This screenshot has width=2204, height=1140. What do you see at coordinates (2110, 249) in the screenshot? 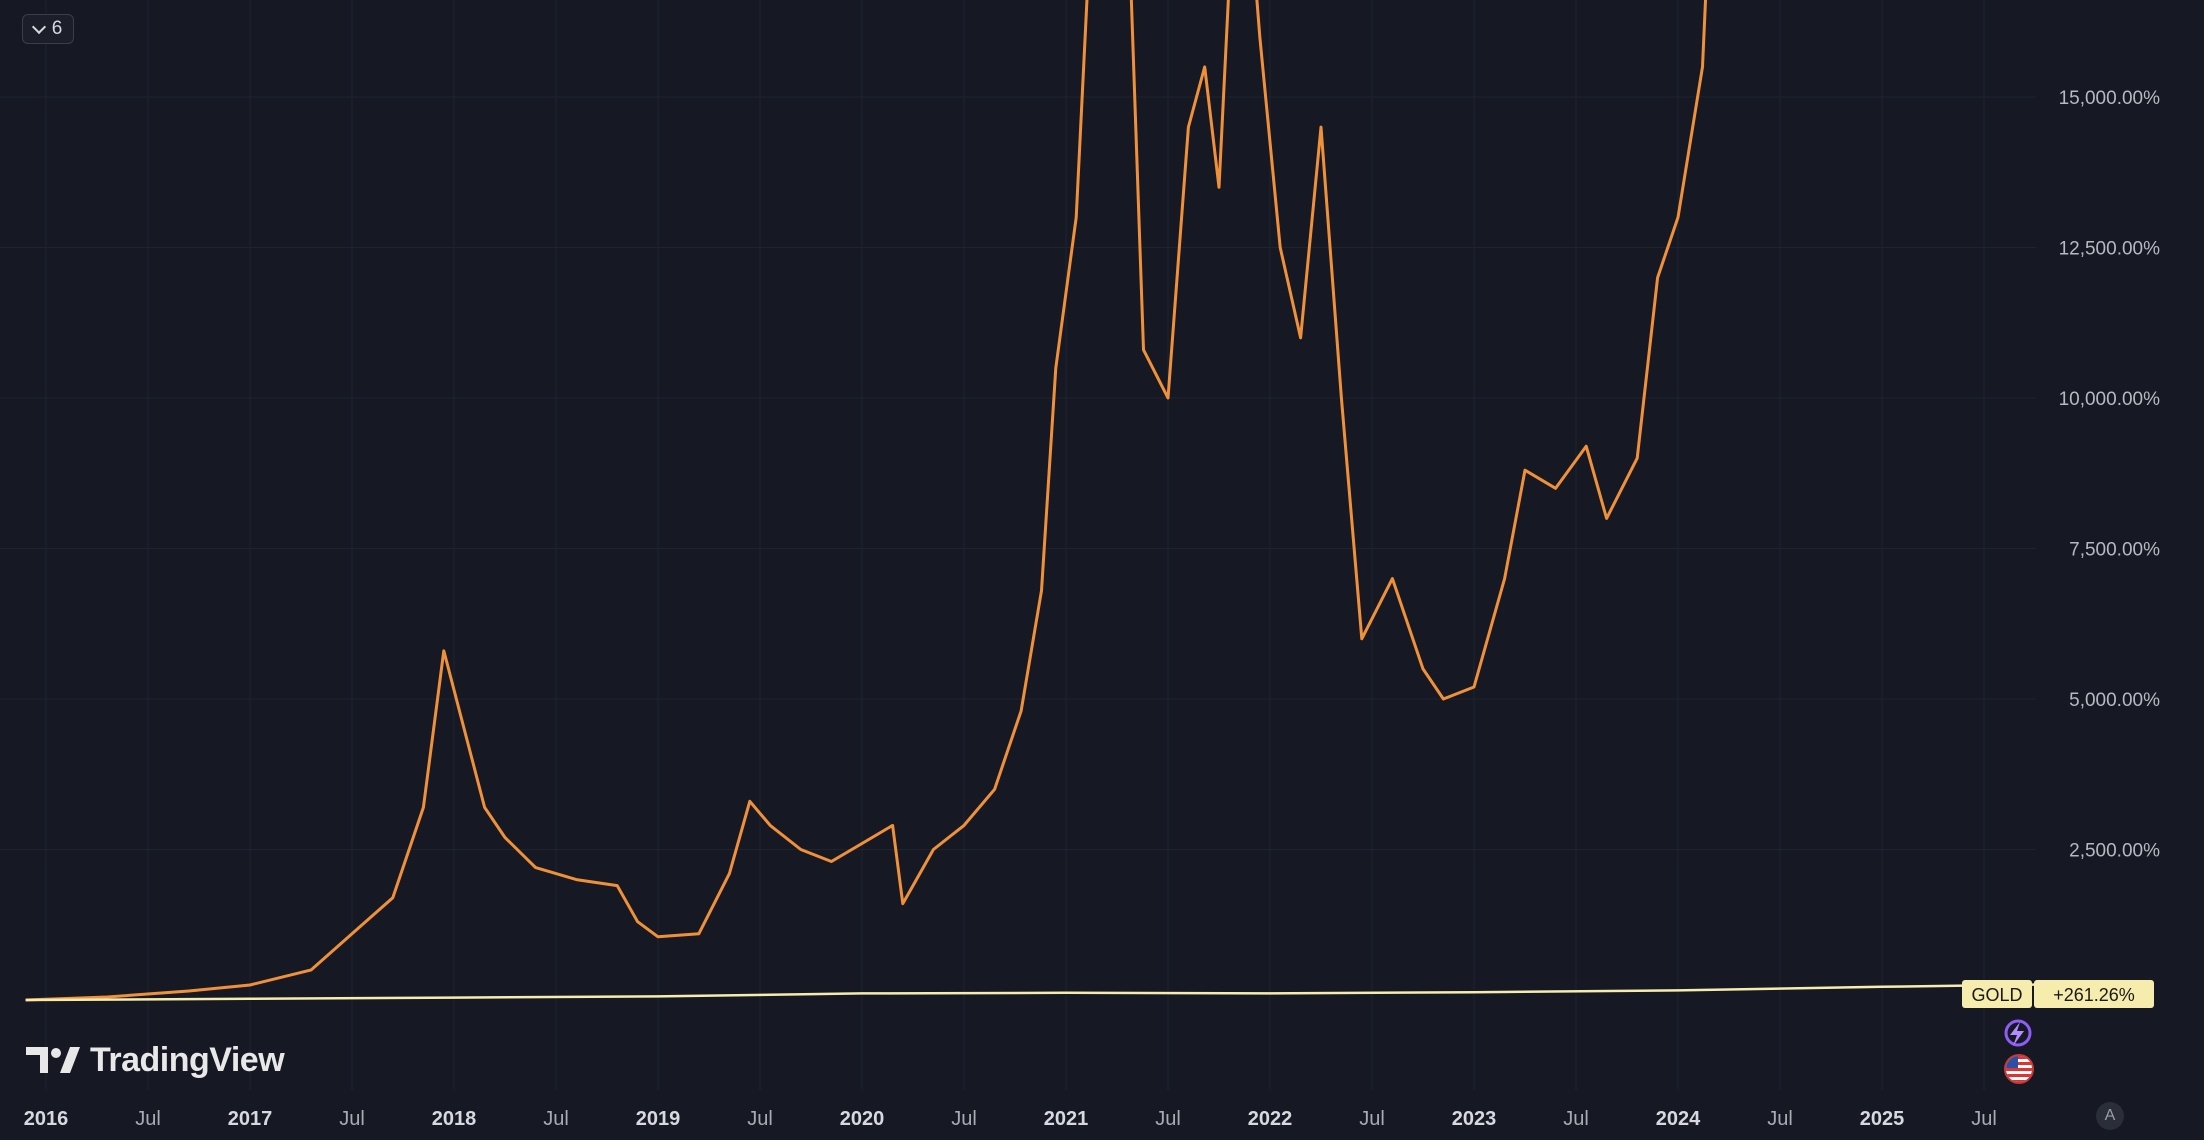
I see `y-tick-label: 12,500.00%` at bounding box center [2110, 249].